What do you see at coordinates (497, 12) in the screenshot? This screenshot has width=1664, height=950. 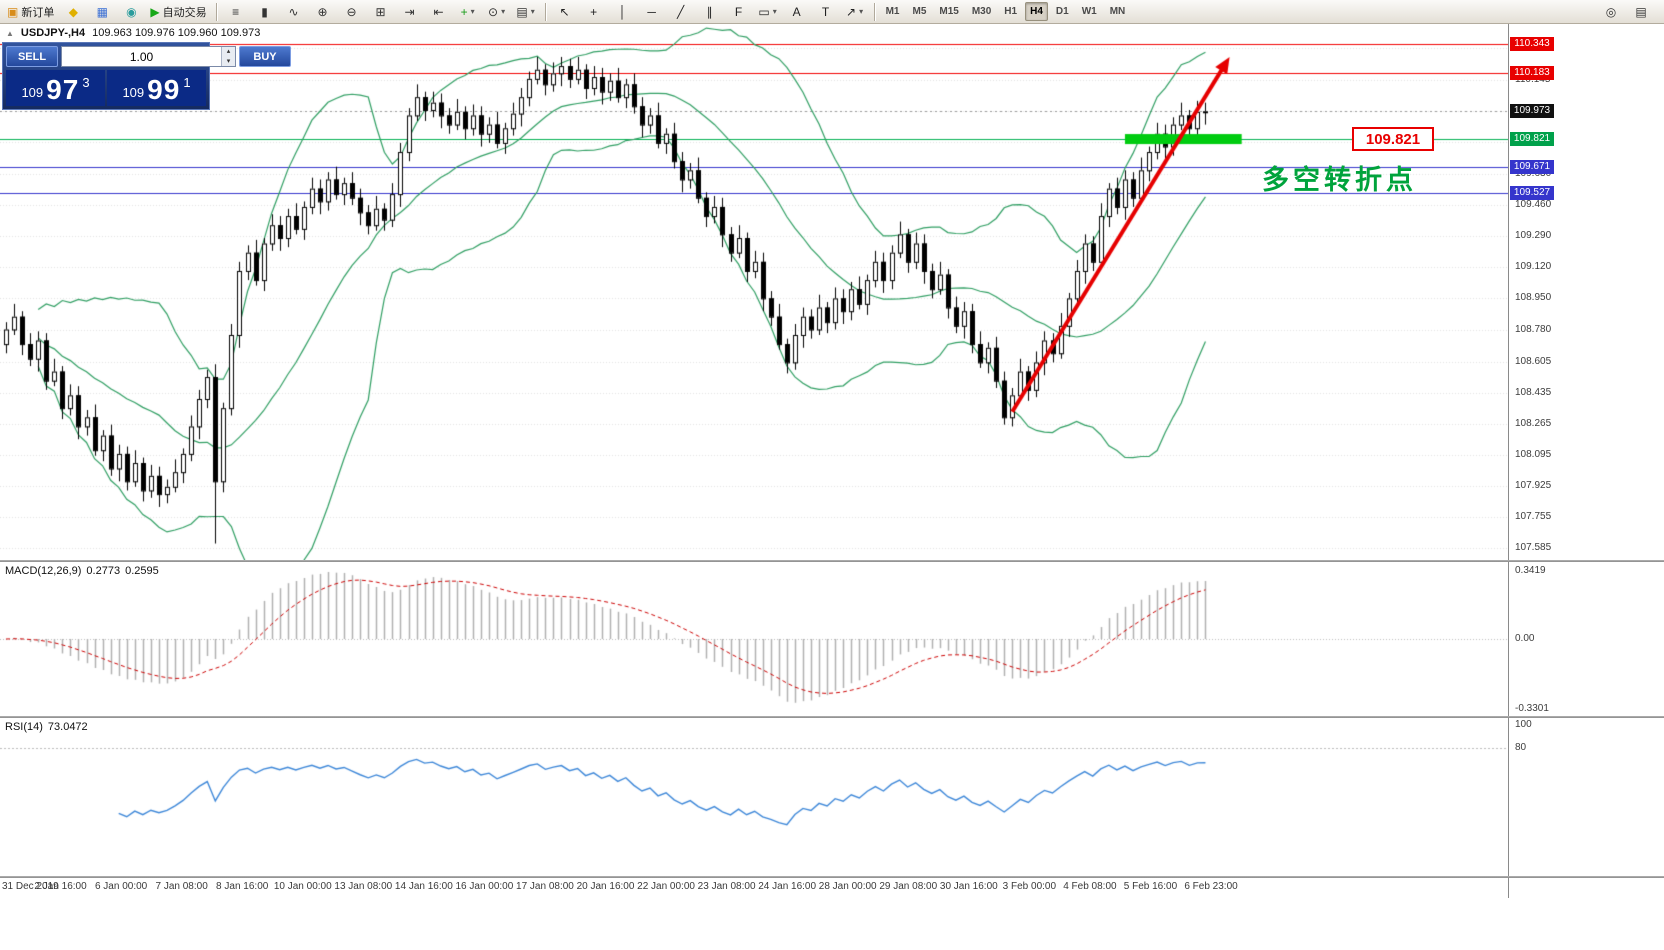 I see `periods-icon: ⊙ ▾` at bounding box center [497, 12].